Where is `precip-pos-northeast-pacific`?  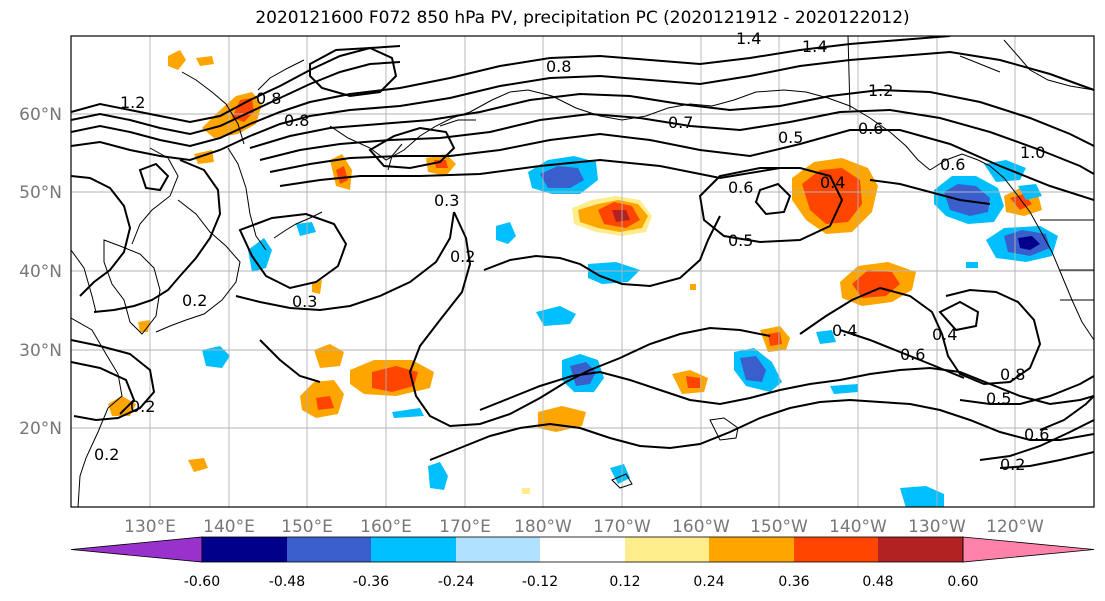 precip-pos-northeast-pacific is located at coordinates (917, 232).